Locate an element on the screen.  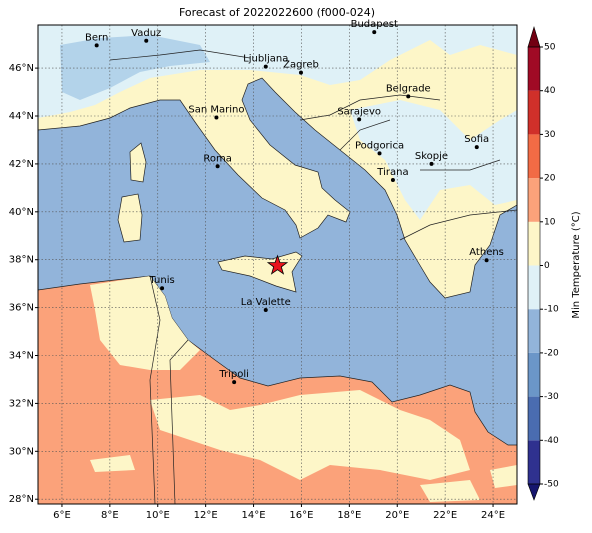
colorbar-tick-label: 30 is located at coordinates (550, 135).